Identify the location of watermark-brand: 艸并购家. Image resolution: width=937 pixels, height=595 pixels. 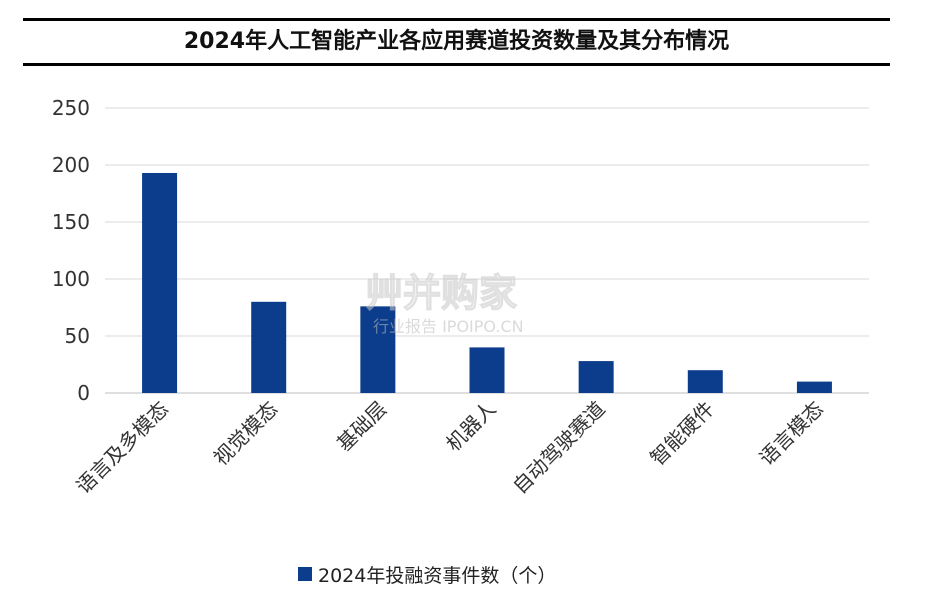
(441, 293).